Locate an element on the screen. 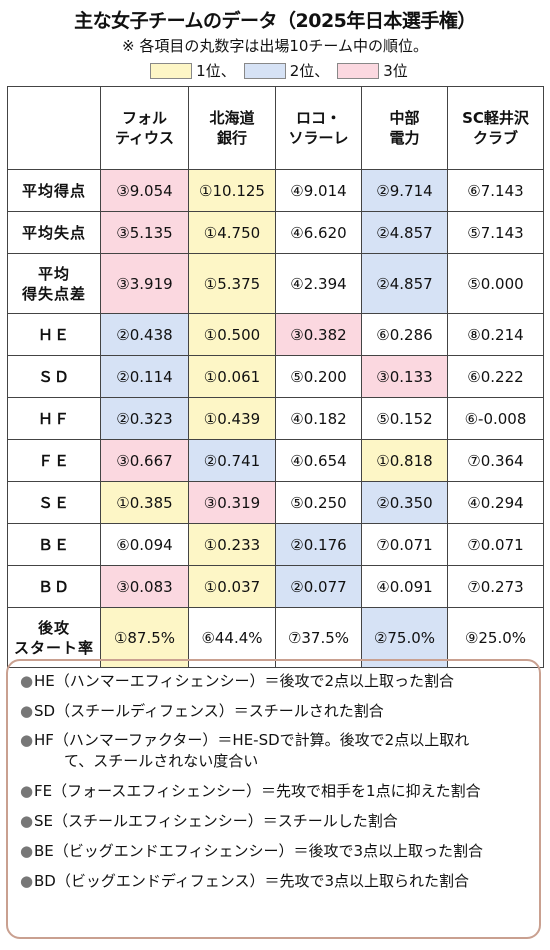 The width and height of the screenshot is (550, 950). definition-text: SD（スチールディフェンス）＝スチールされた割合 is located at coordinates (209, 711).